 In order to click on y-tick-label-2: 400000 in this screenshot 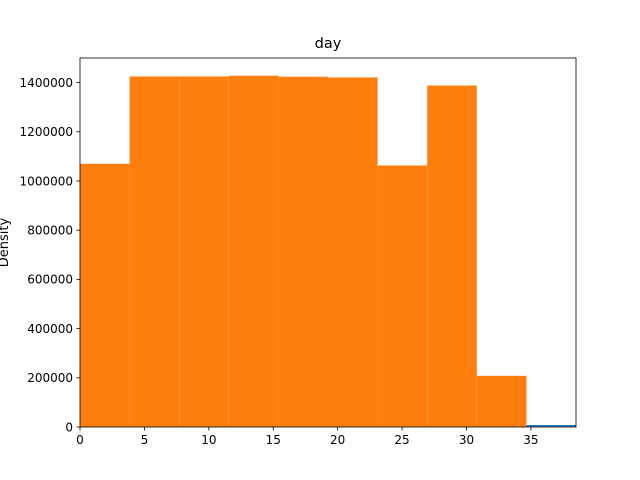, I will do `click(50, 329)`.